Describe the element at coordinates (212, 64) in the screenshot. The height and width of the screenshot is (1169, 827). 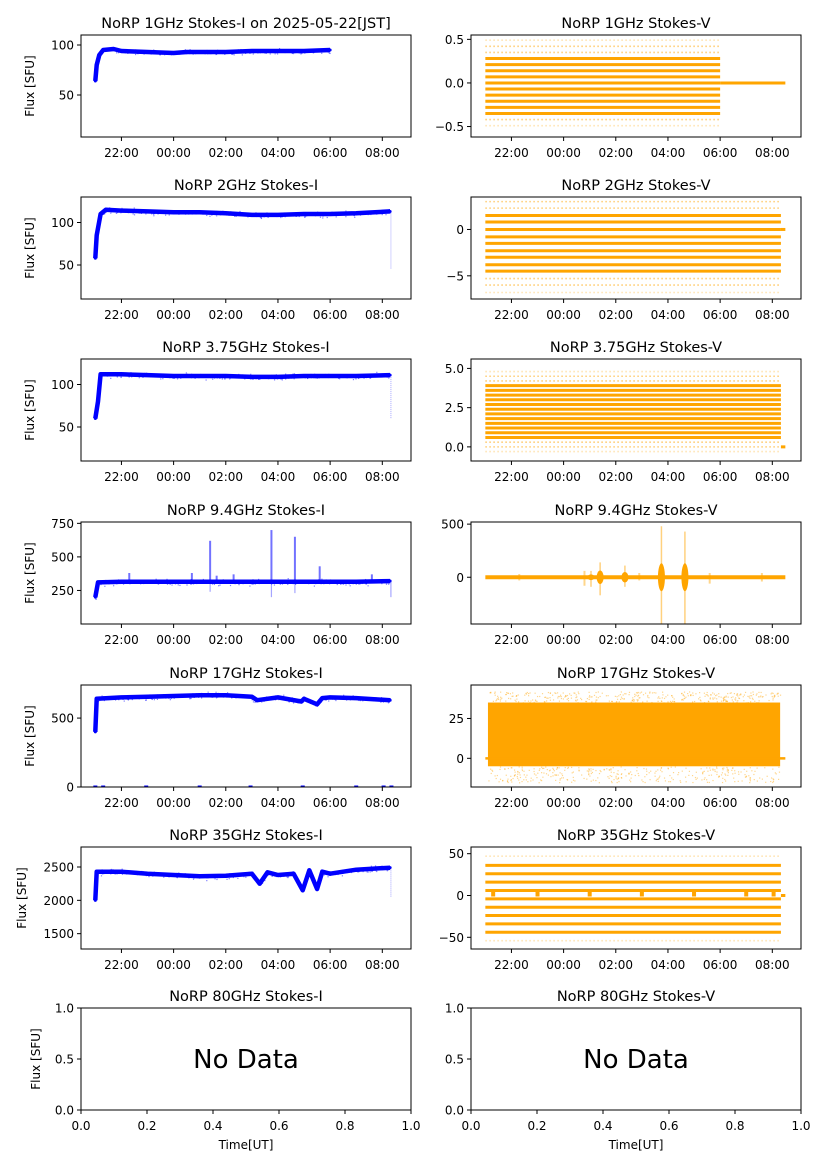
I see `series-line` at that location.